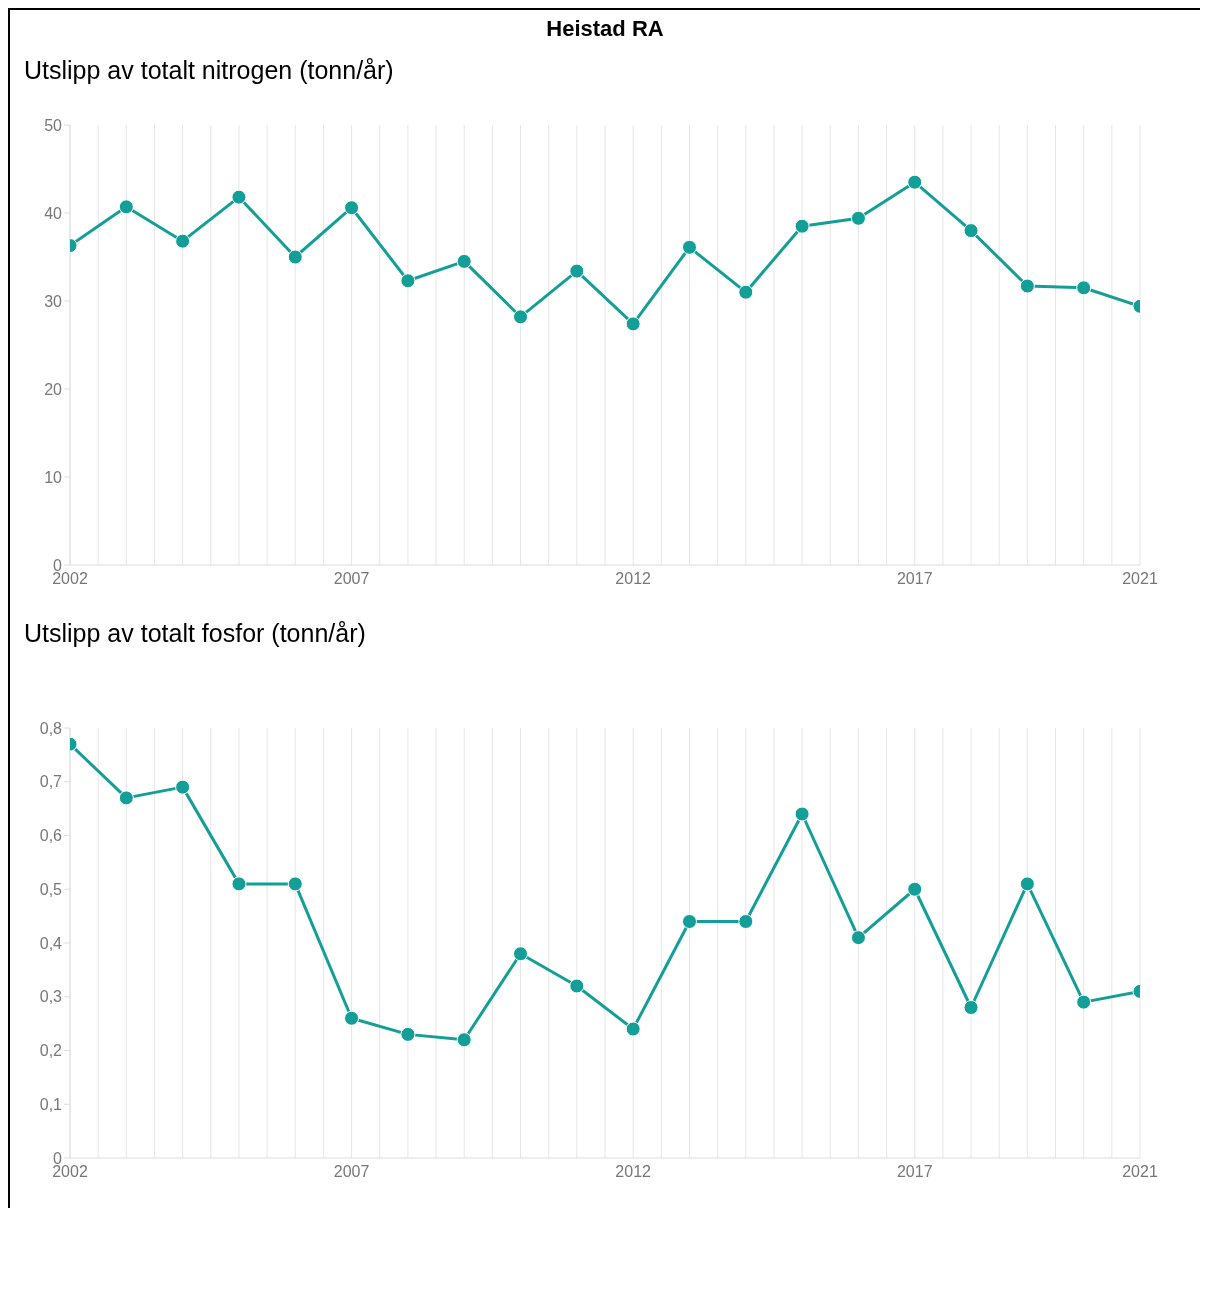  Describe the element at coordinates (53, 125) in the screenshot. I see `y-tick-label: 50` at that location.